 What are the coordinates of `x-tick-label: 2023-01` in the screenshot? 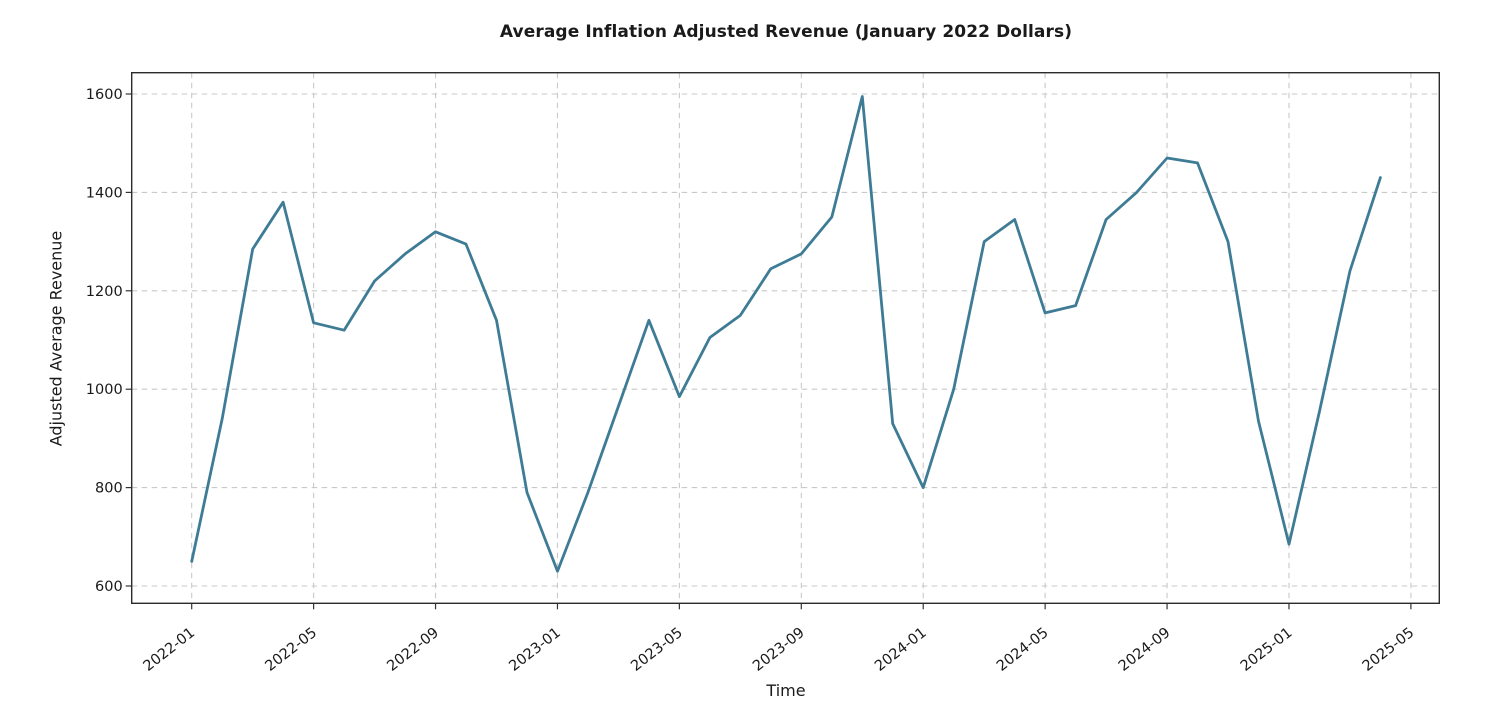 It's located at (535, 650).